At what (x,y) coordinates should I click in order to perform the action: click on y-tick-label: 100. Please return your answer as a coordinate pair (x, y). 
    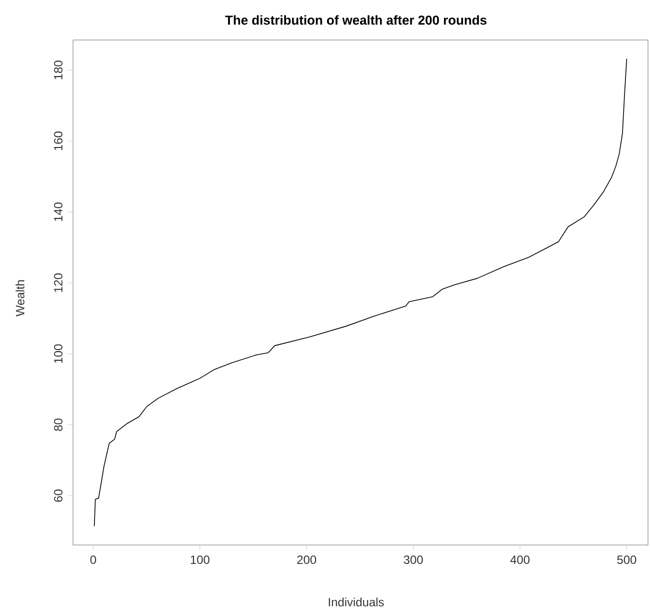
    Looking at the image, I should click on (58, 353).